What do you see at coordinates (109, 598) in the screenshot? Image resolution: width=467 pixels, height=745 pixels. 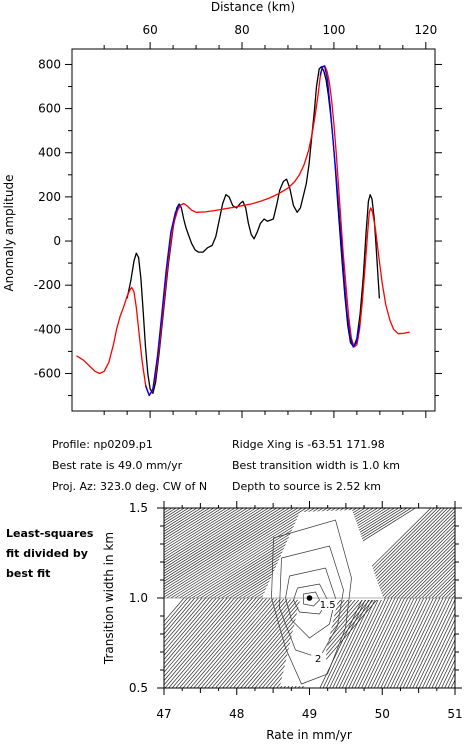 I see `width-axis-title: Transition width in km` at bounding box center [109, 598].